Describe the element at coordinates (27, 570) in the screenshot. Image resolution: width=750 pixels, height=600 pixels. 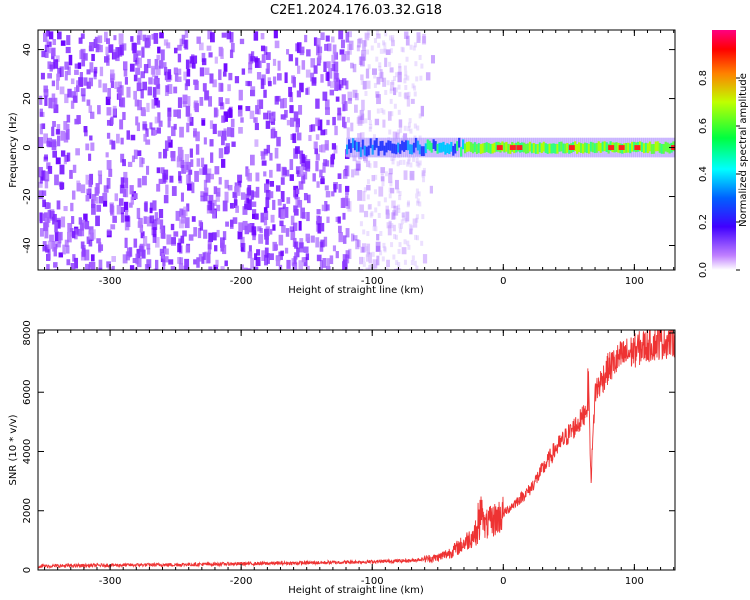
I see `snr-ytick-label: 0` at that location.